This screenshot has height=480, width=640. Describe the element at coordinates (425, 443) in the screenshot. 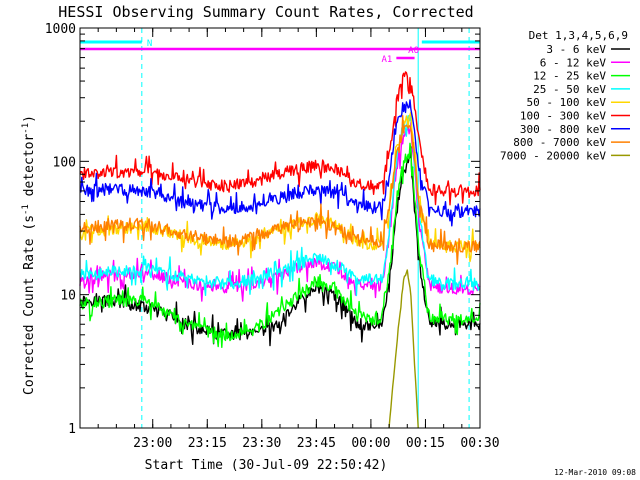

I see `x-tick-label: 00:15` at that location.